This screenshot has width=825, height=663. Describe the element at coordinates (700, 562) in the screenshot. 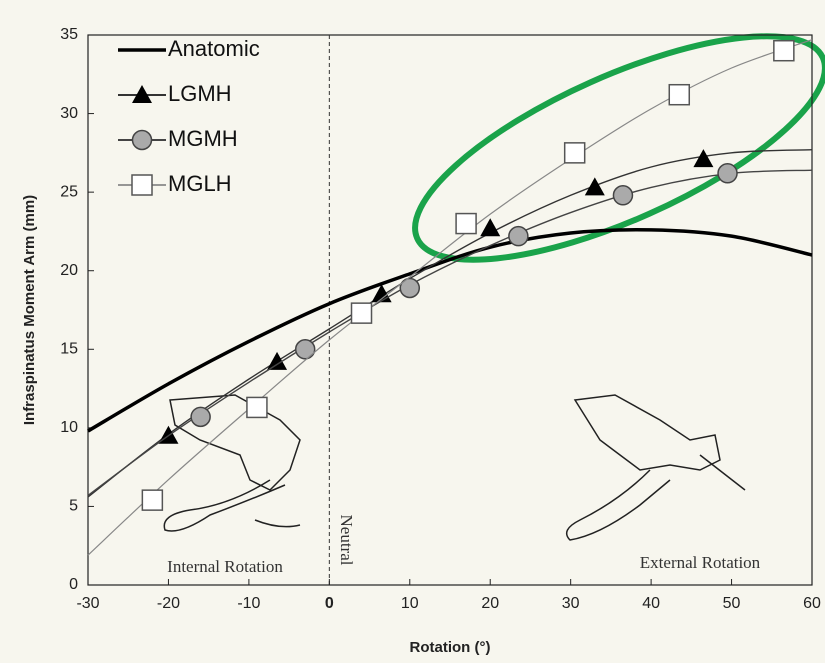

I see `annotation: External Rotation` at that location.